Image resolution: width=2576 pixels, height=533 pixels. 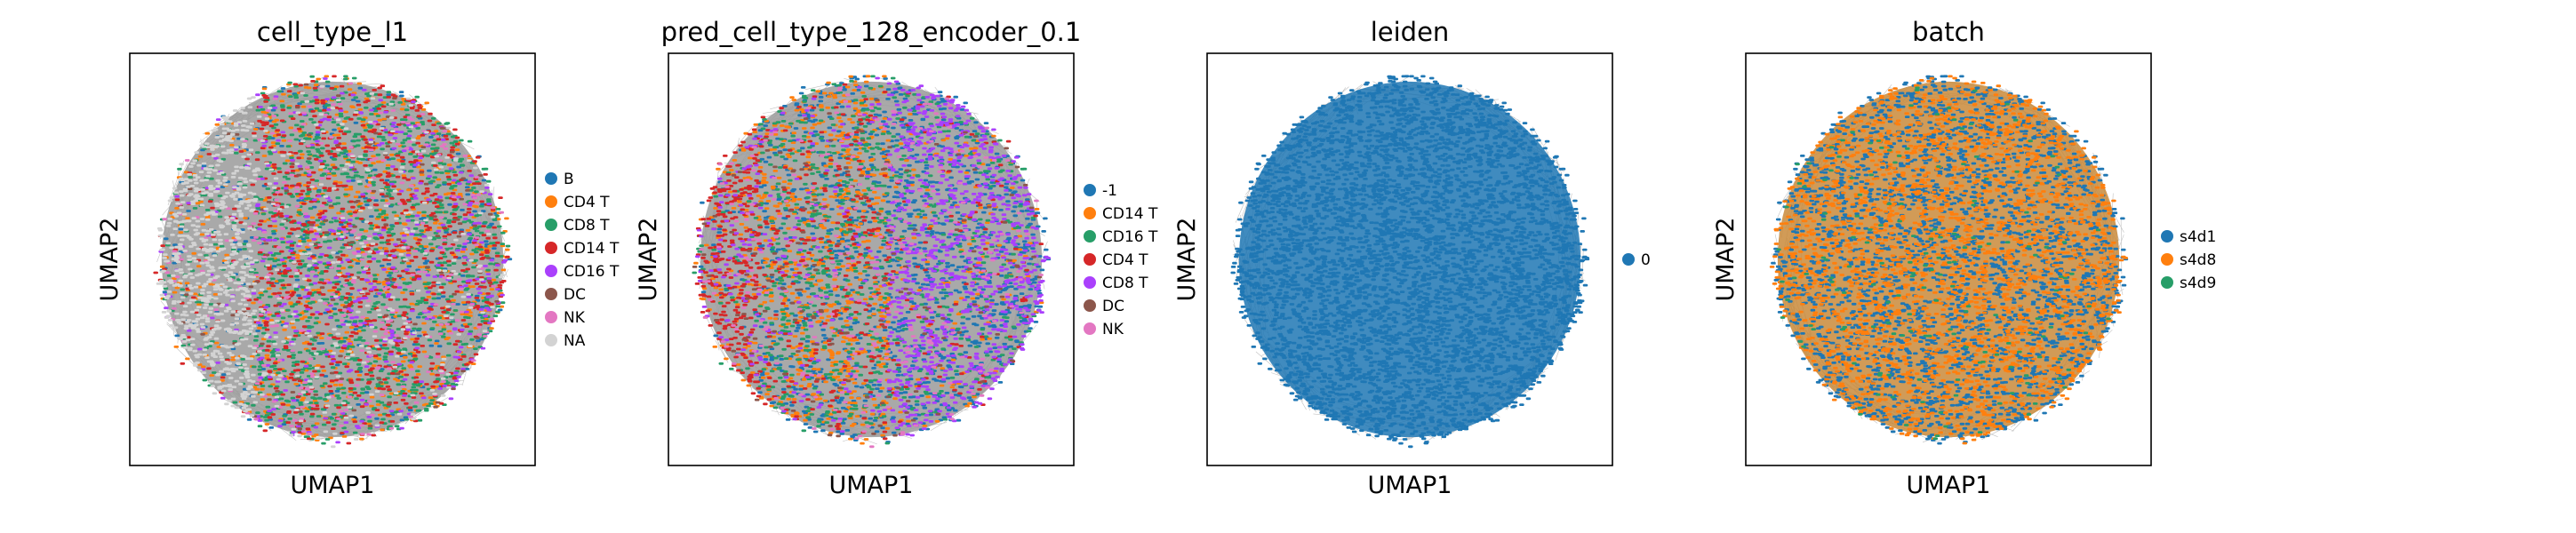 I want to click on legend-label: B, so click(x=569, y=179).